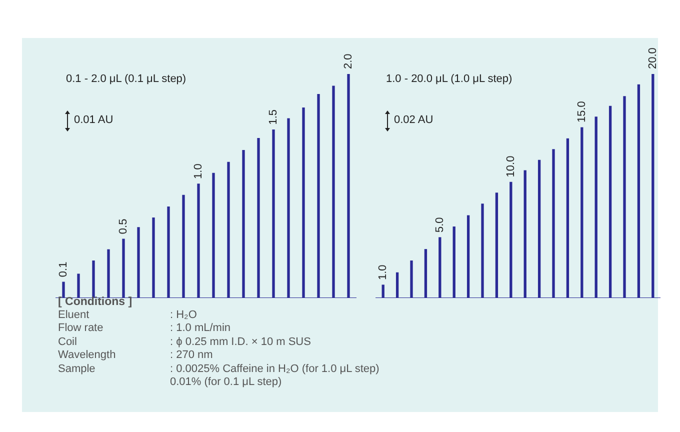 This screenshot has height=432, width=680. I want to click on text: Flow rate : 1.0 mL/min, so click(144, 328).